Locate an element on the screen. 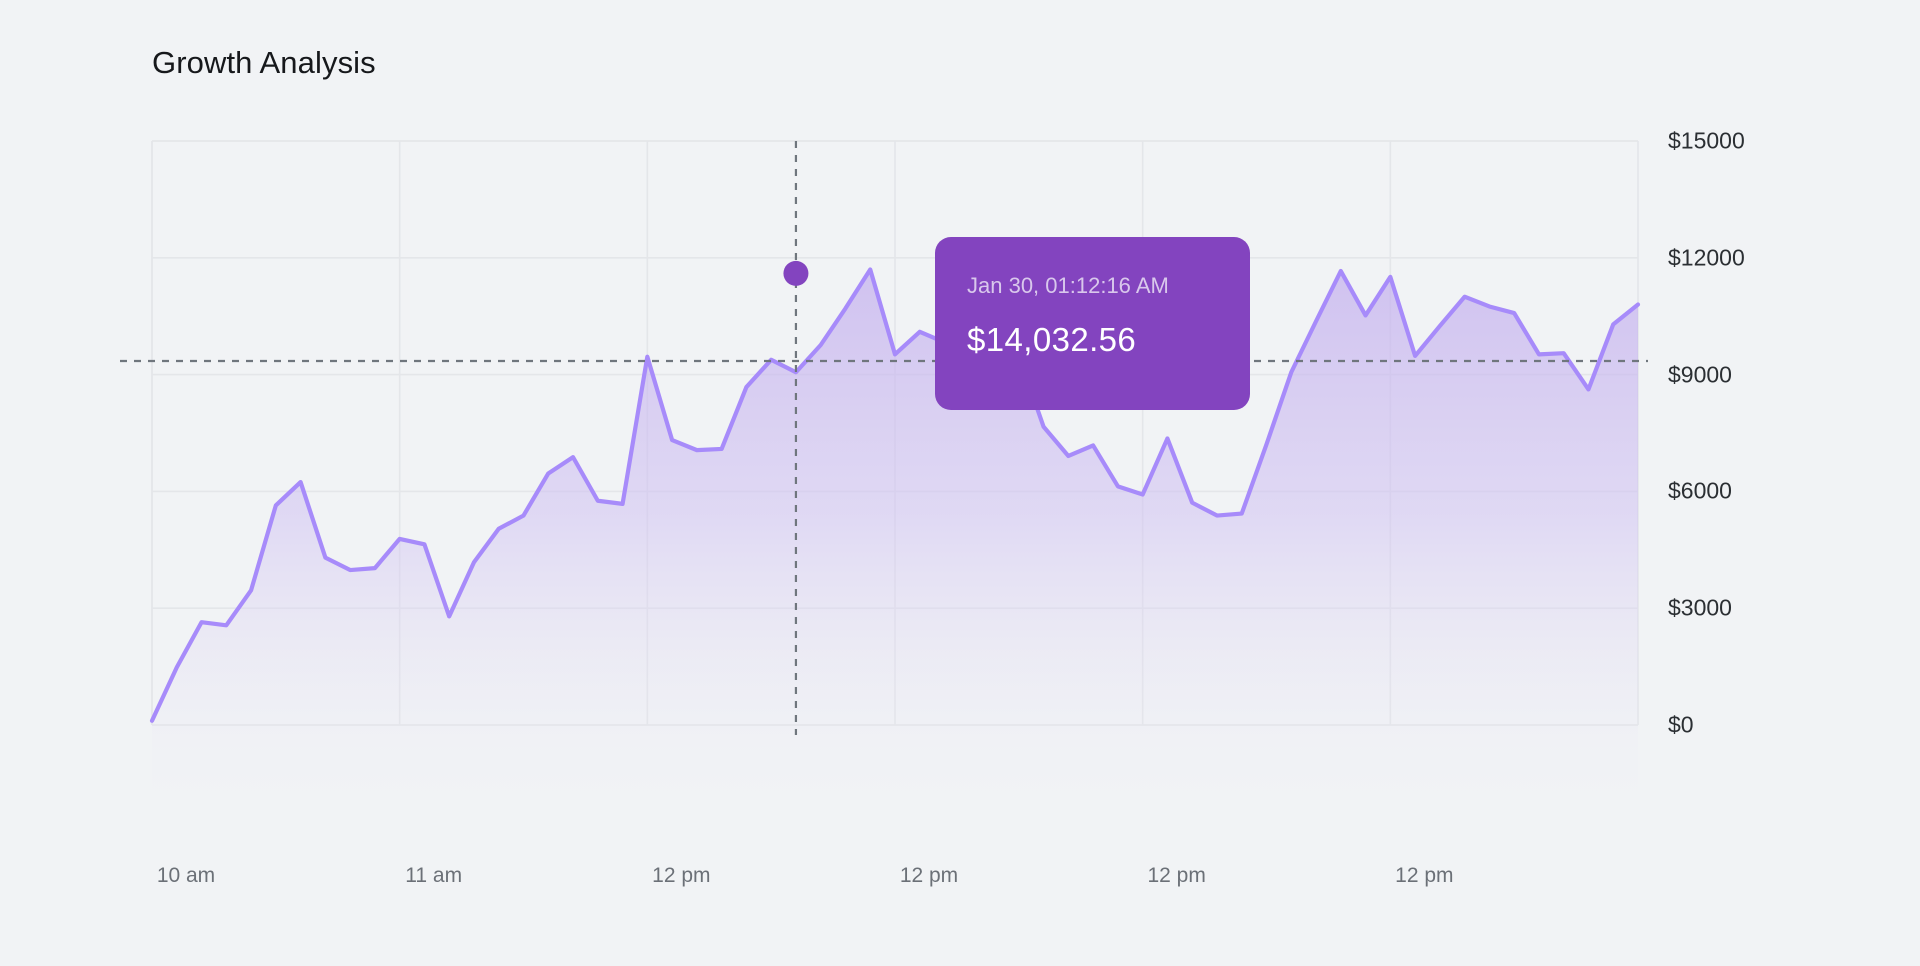  chart-tooltip: Jan 30, 01:12:16 AM $14,032.56 is located at coordinates (1092, 323).